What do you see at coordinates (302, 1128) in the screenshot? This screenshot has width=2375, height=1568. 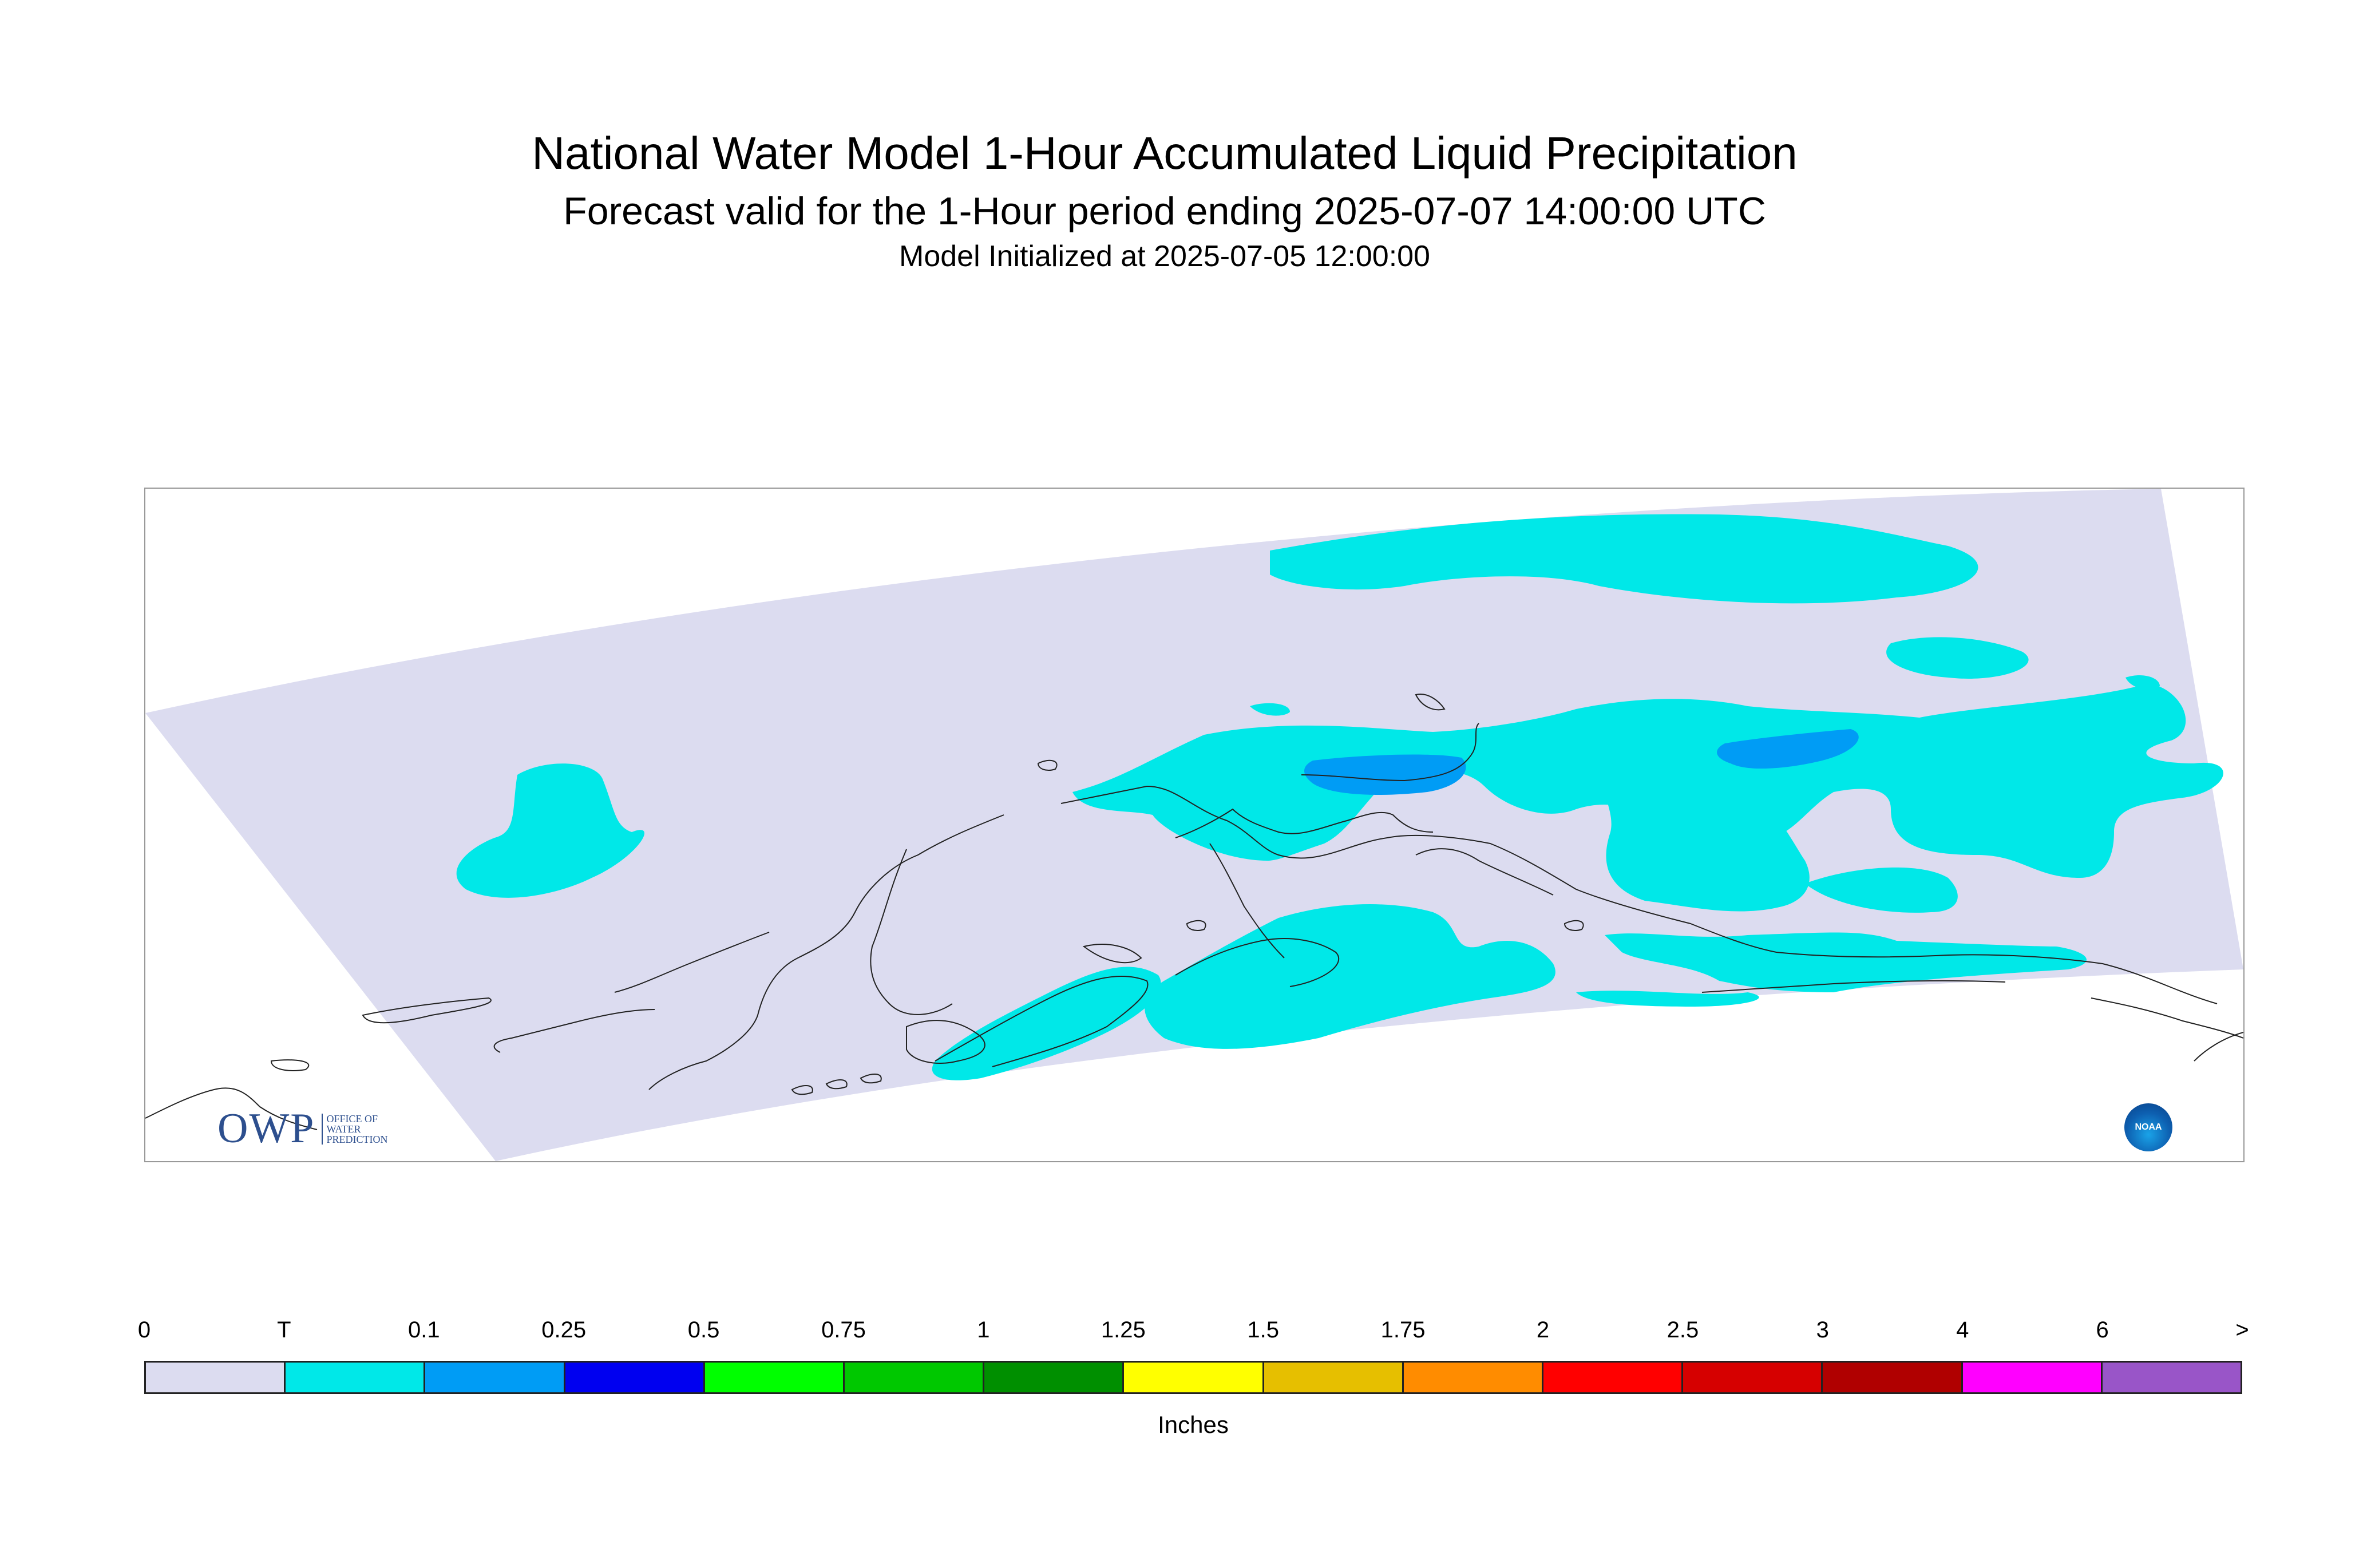 I see `owp-logo: OWP OFFICE OF WATER PREDICTION` at bounding box center [302, 1128].